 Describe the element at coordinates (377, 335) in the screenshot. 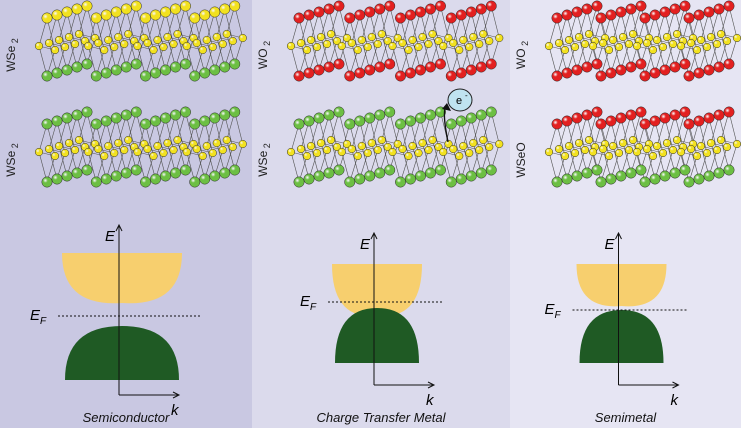

I see `valence-band` at that location.